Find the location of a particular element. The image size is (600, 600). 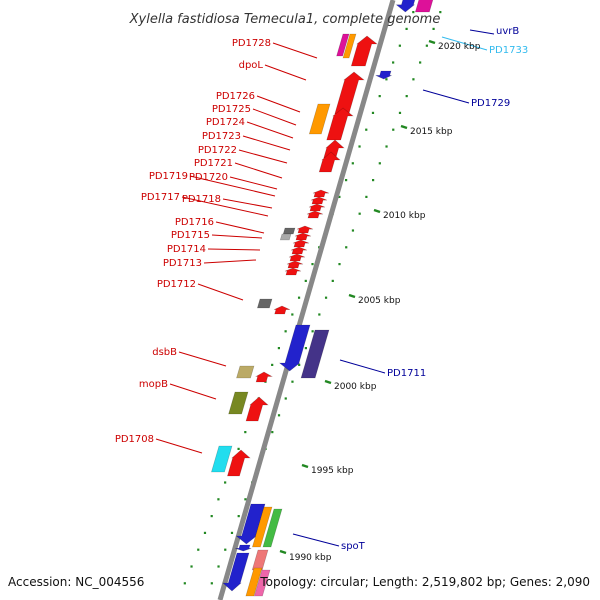

scale-label-2010: 2010 kbp is located at coordinates (404, 216).